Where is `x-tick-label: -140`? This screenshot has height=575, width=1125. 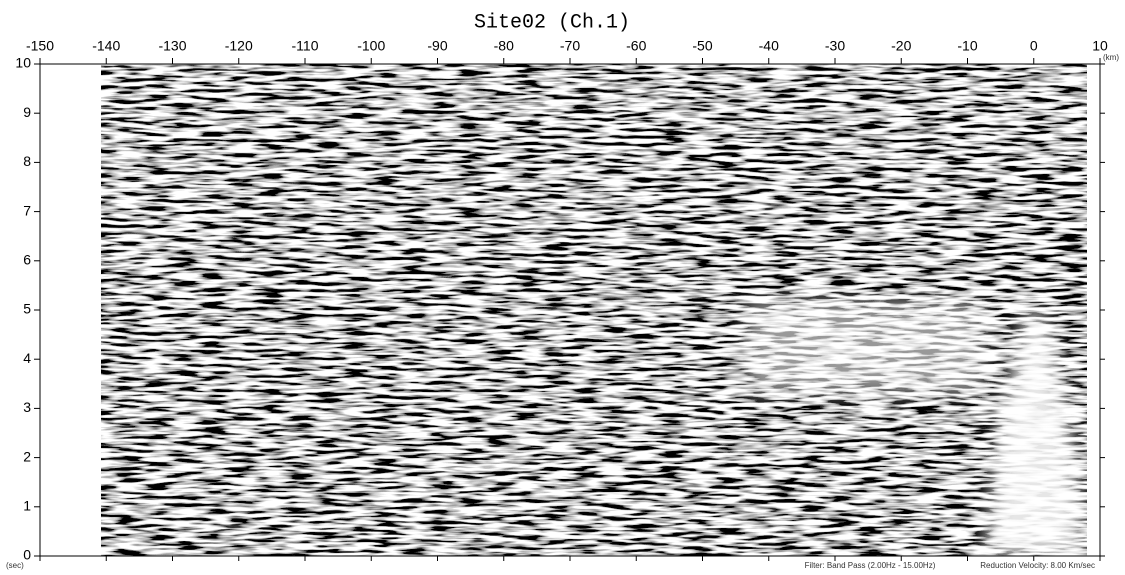
x-tick-label: -140 is located at coordinates (106, 46).